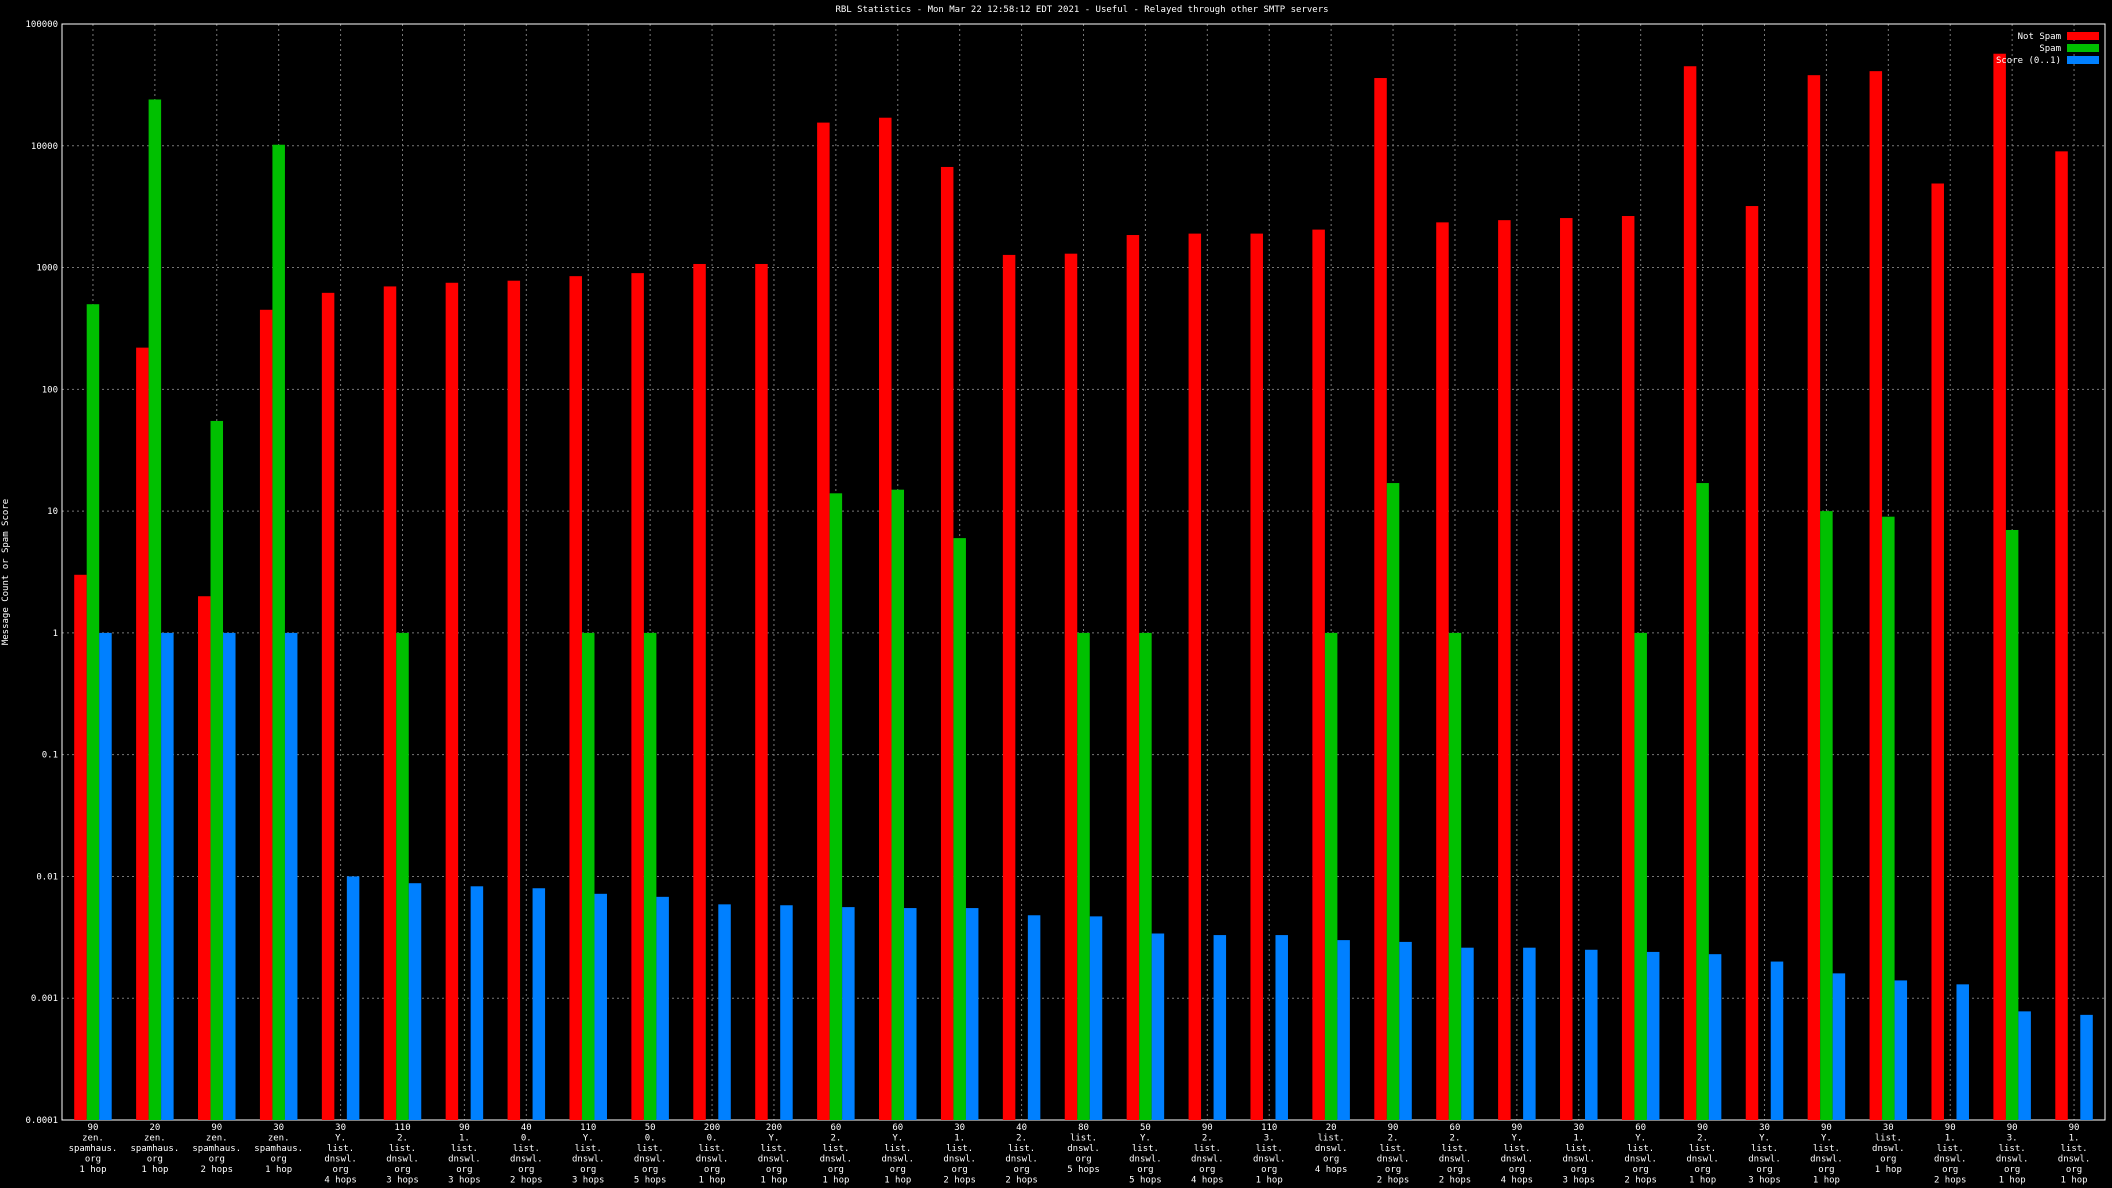  Describe the element at coordinates (1269, 1128) in the screenshot. I see `x-tick-label: 110` at that location.